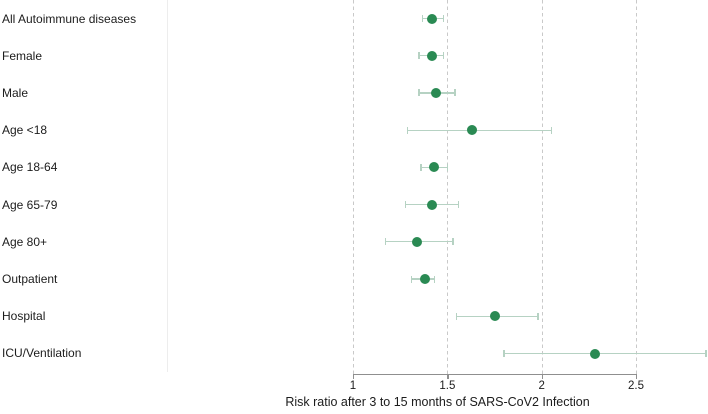 This screenshot has height=414, width=708. I want to click on x-tick-label: 2.5, so click(636, 385).